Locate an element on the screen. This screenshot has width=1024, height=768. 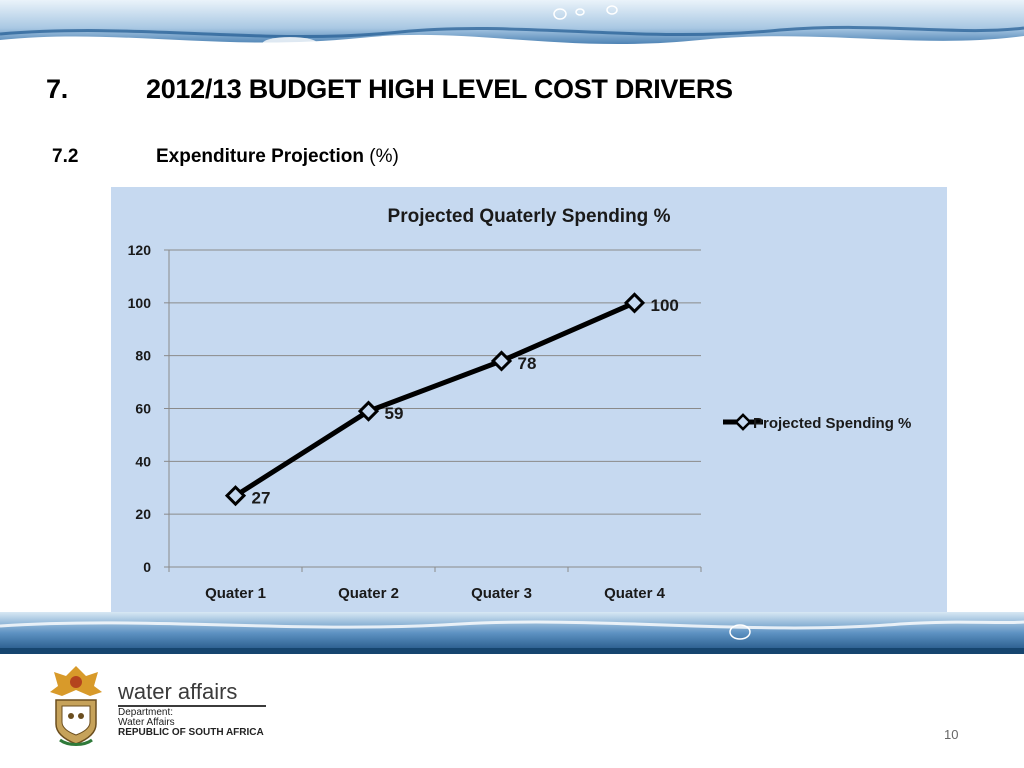
brand-name: water affairs is located at coordinates (178, 691).